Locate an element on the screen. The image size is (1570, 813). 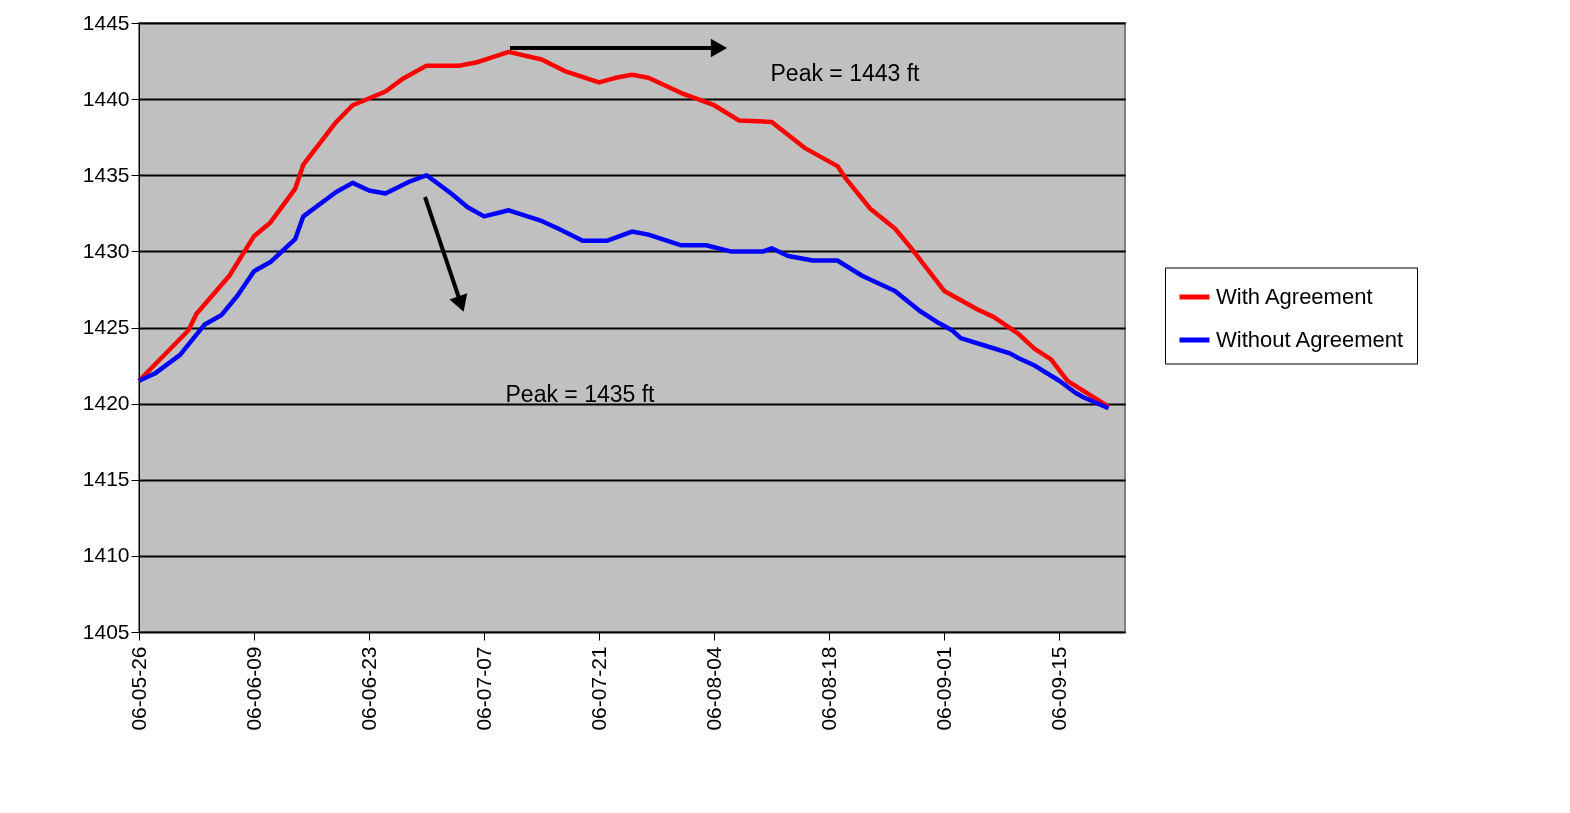
x-tick-label: 06-09-15 is located at coordinates (1058, 688).